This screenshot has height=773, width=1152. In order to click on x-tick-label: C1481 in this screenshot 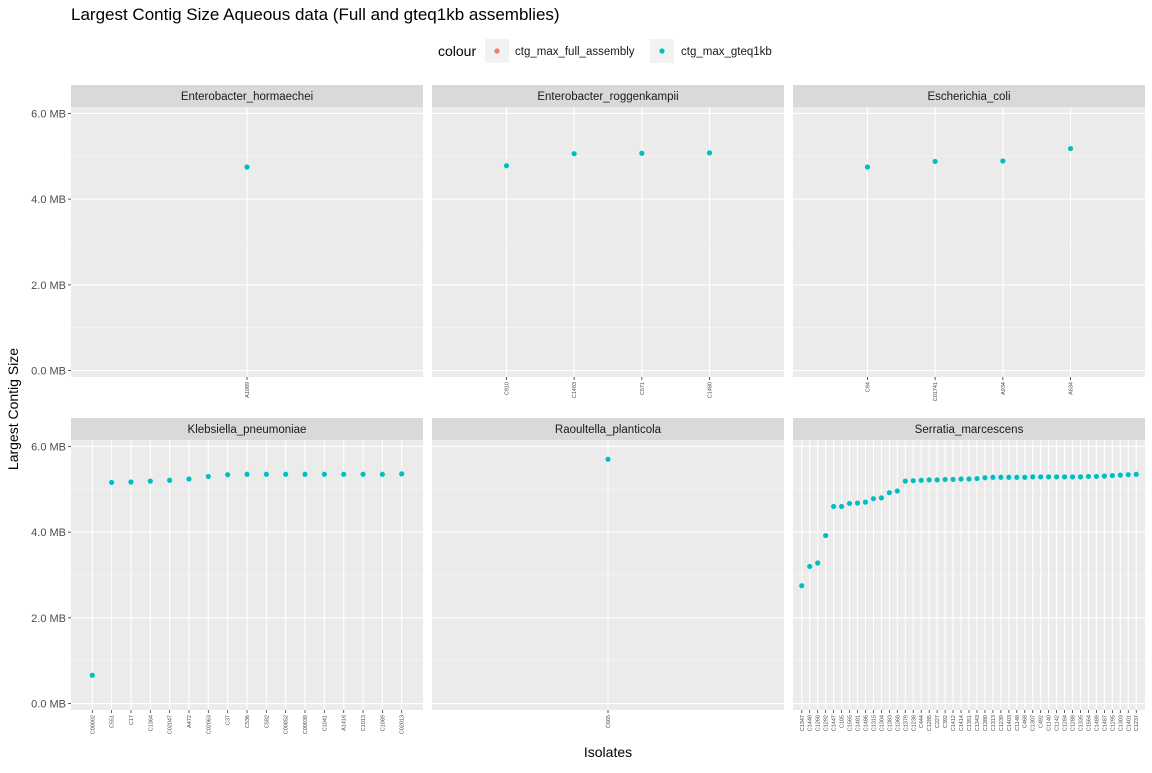, I will do `click(859, 723)`.